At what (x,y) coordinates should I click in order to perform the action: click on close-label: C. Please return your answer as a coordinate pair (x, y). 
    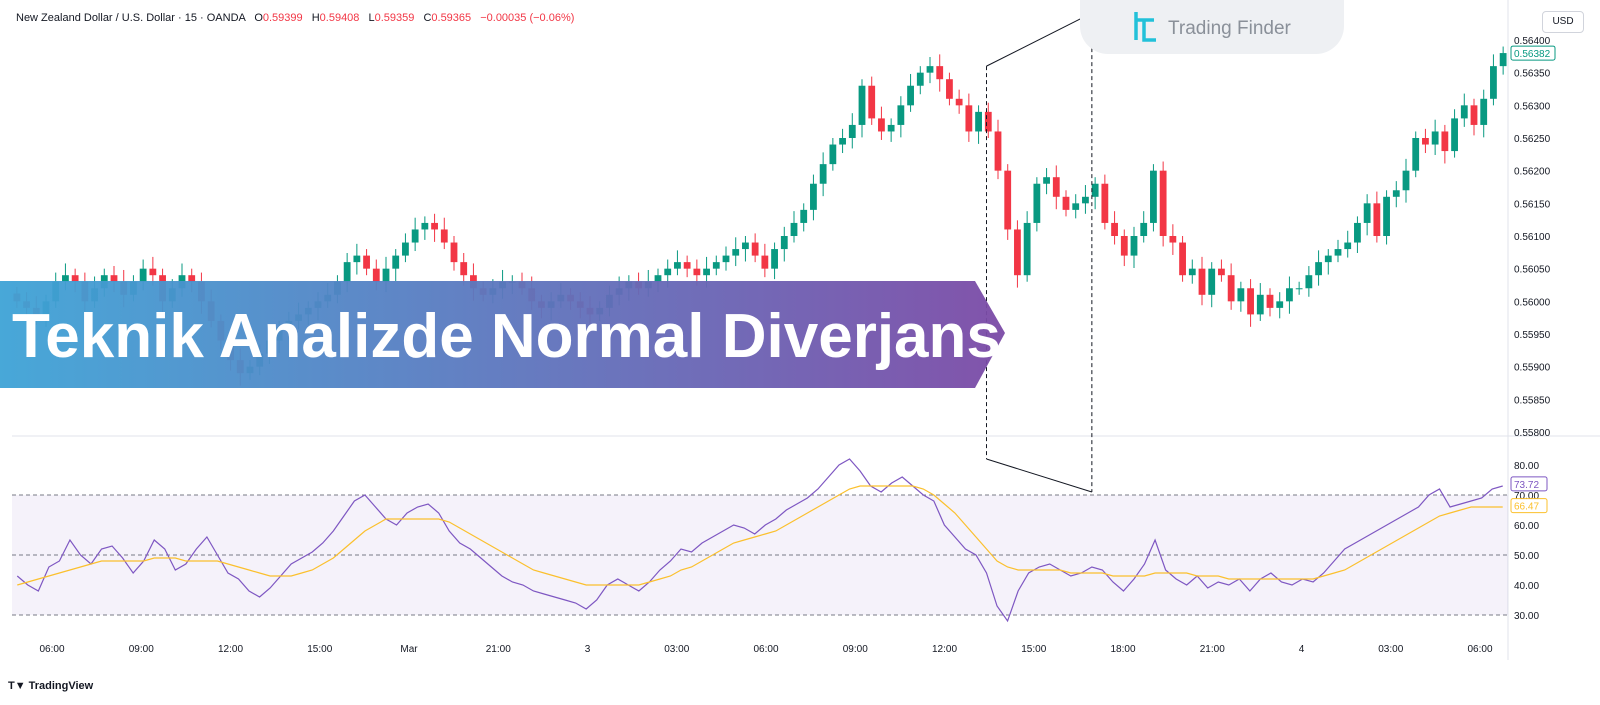
    Looking at the image, I should click on (427, 18).